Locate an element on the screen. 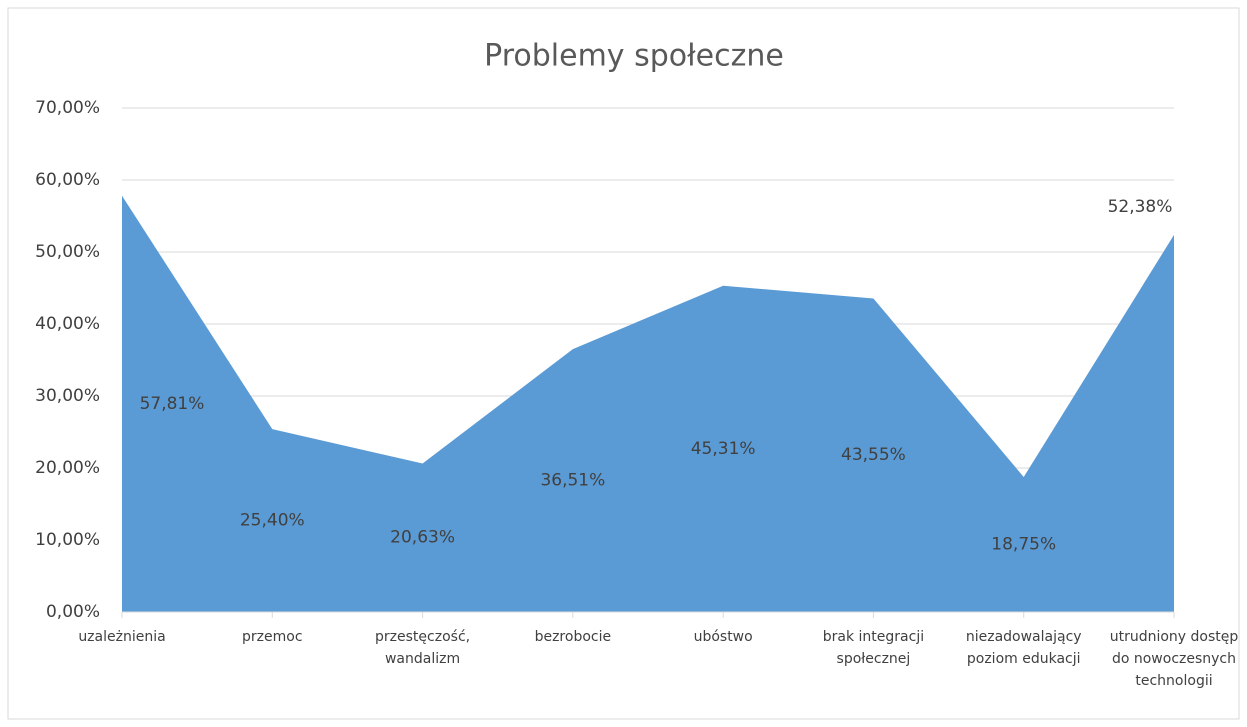 The width and height of the screenshot is (1247, 727). data-label: 57,81% is located at coordinates (172, 404).